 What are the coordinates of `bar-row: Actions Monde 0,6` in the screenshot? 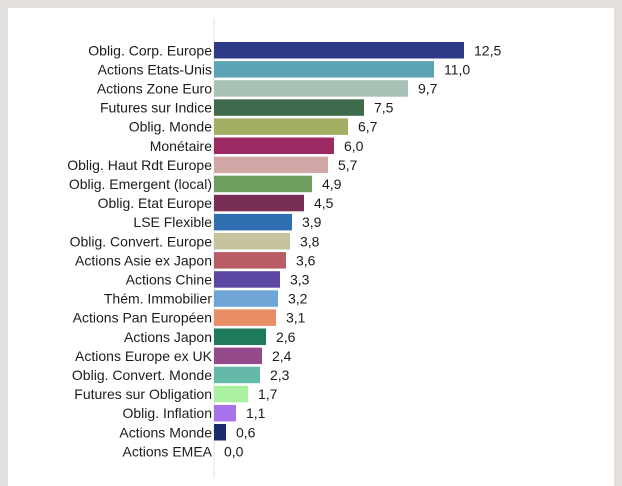 It's located at (187, 432).